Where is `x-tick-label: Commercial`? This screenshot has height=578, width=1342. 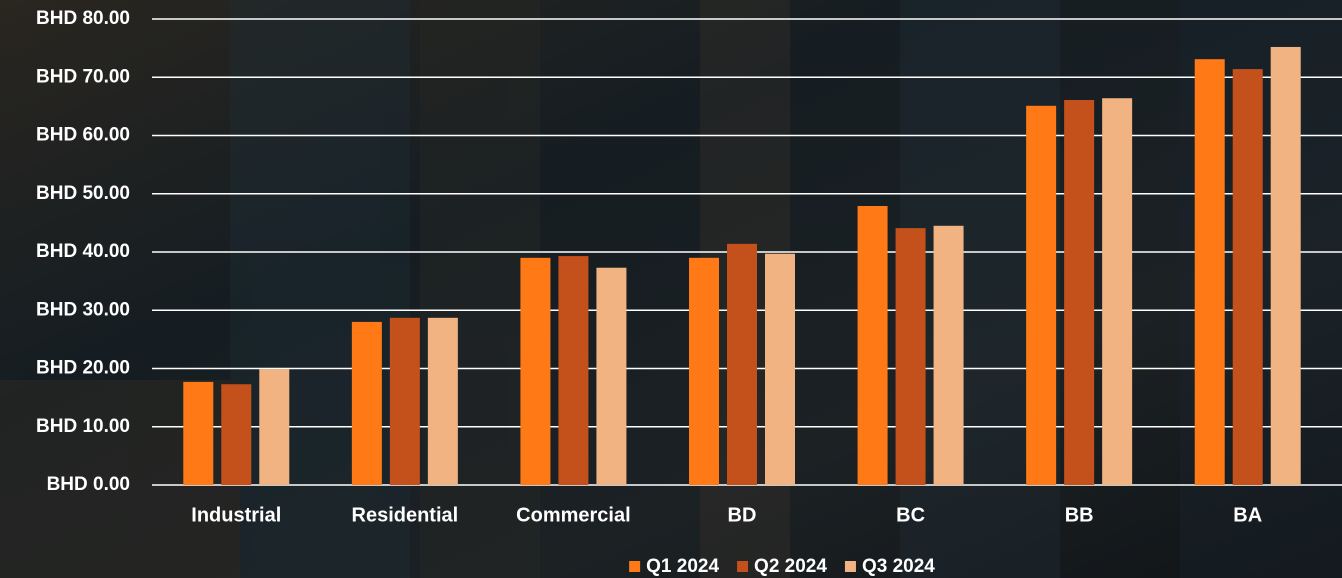
x-tick-label: Commercial is located at coordinates (573, 515).